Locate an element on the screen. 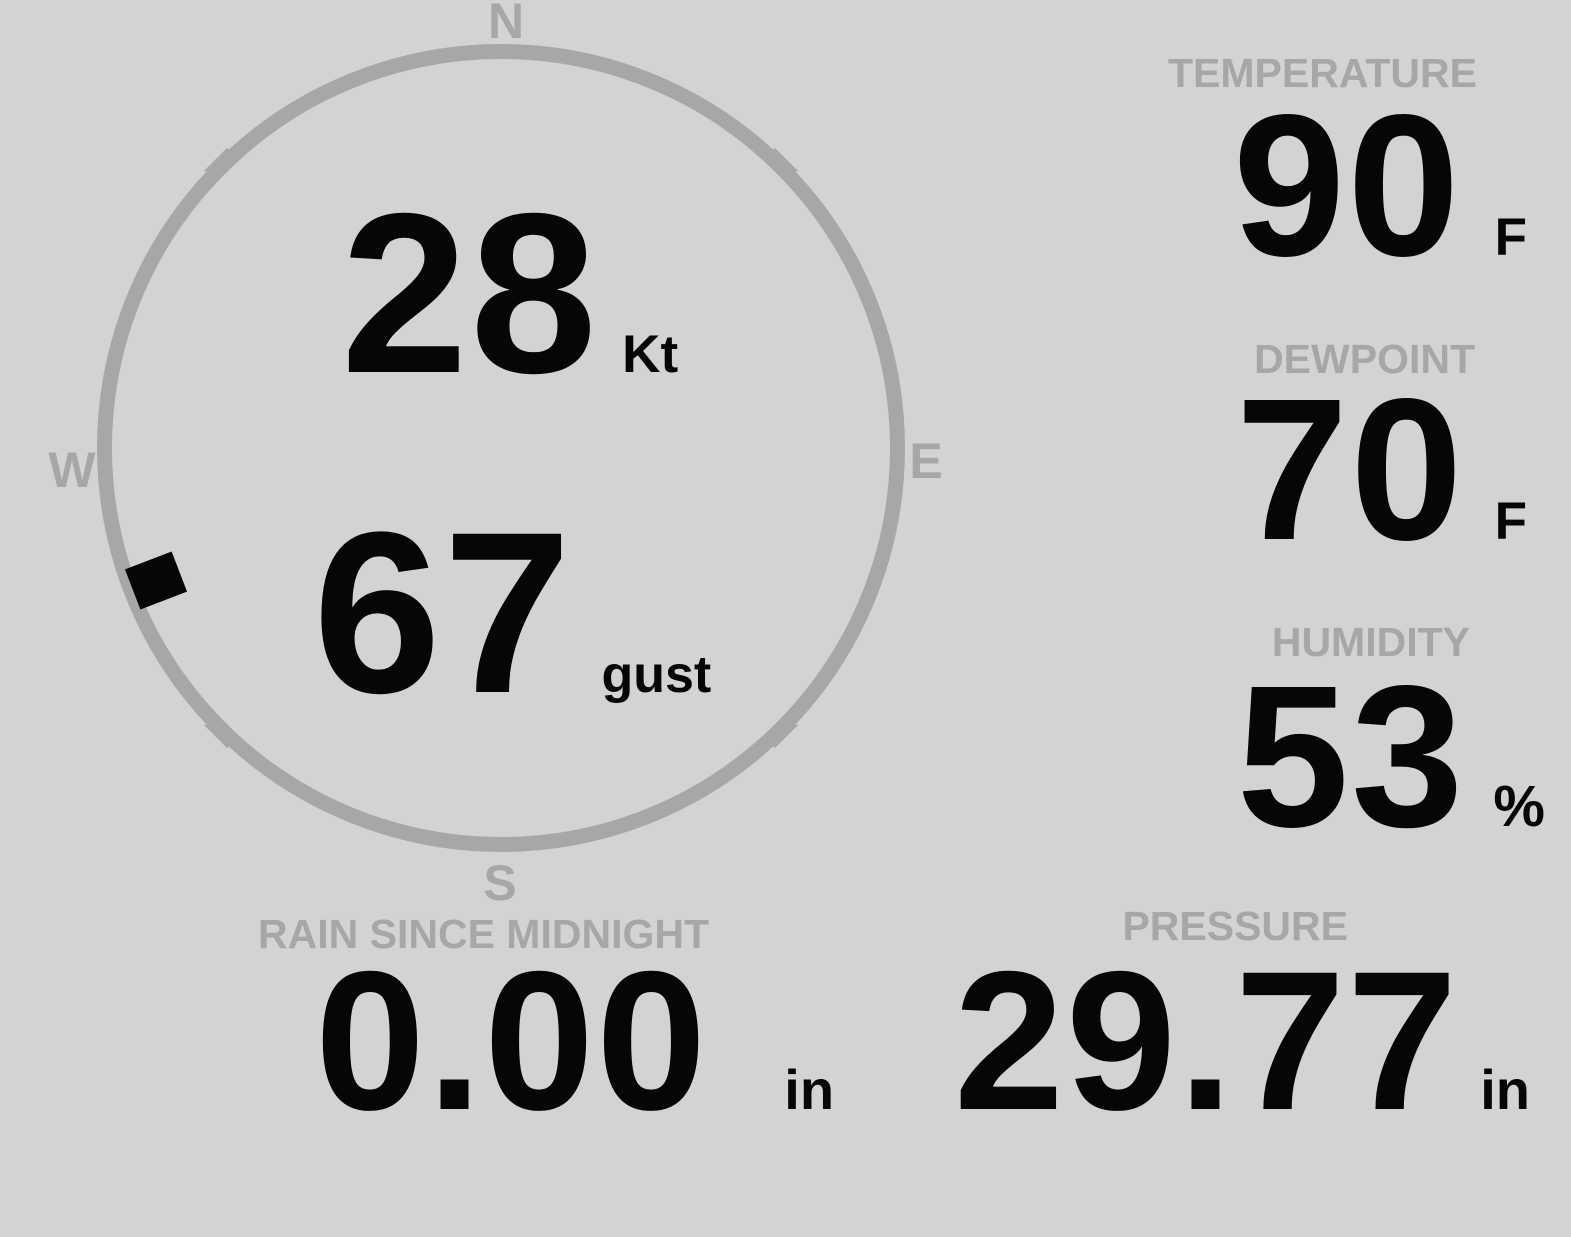 This screenshot has width=1571, height=1237. temperature-value: 90 is located at coordinates (1347, 185).